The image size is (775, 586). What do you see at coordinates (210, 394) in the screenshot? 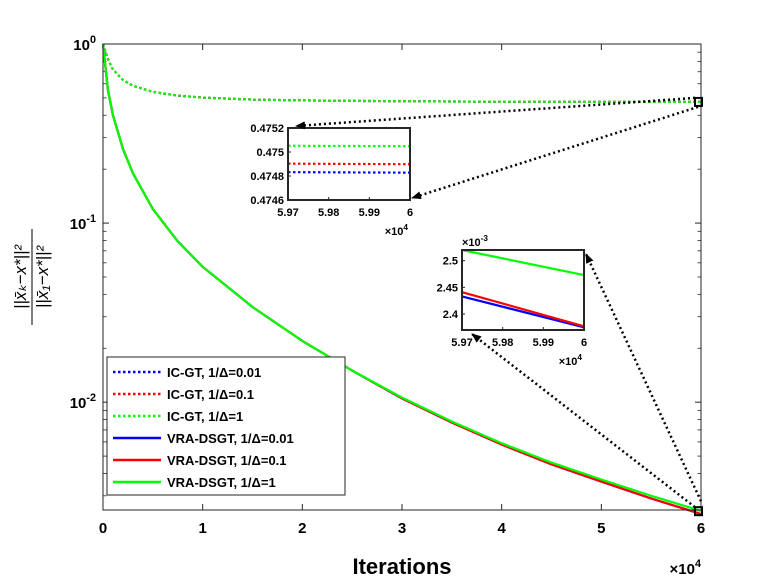
I see `legend-label-1: IC-GT, 1/Δ=0.1` at bounding box center [210, 394].